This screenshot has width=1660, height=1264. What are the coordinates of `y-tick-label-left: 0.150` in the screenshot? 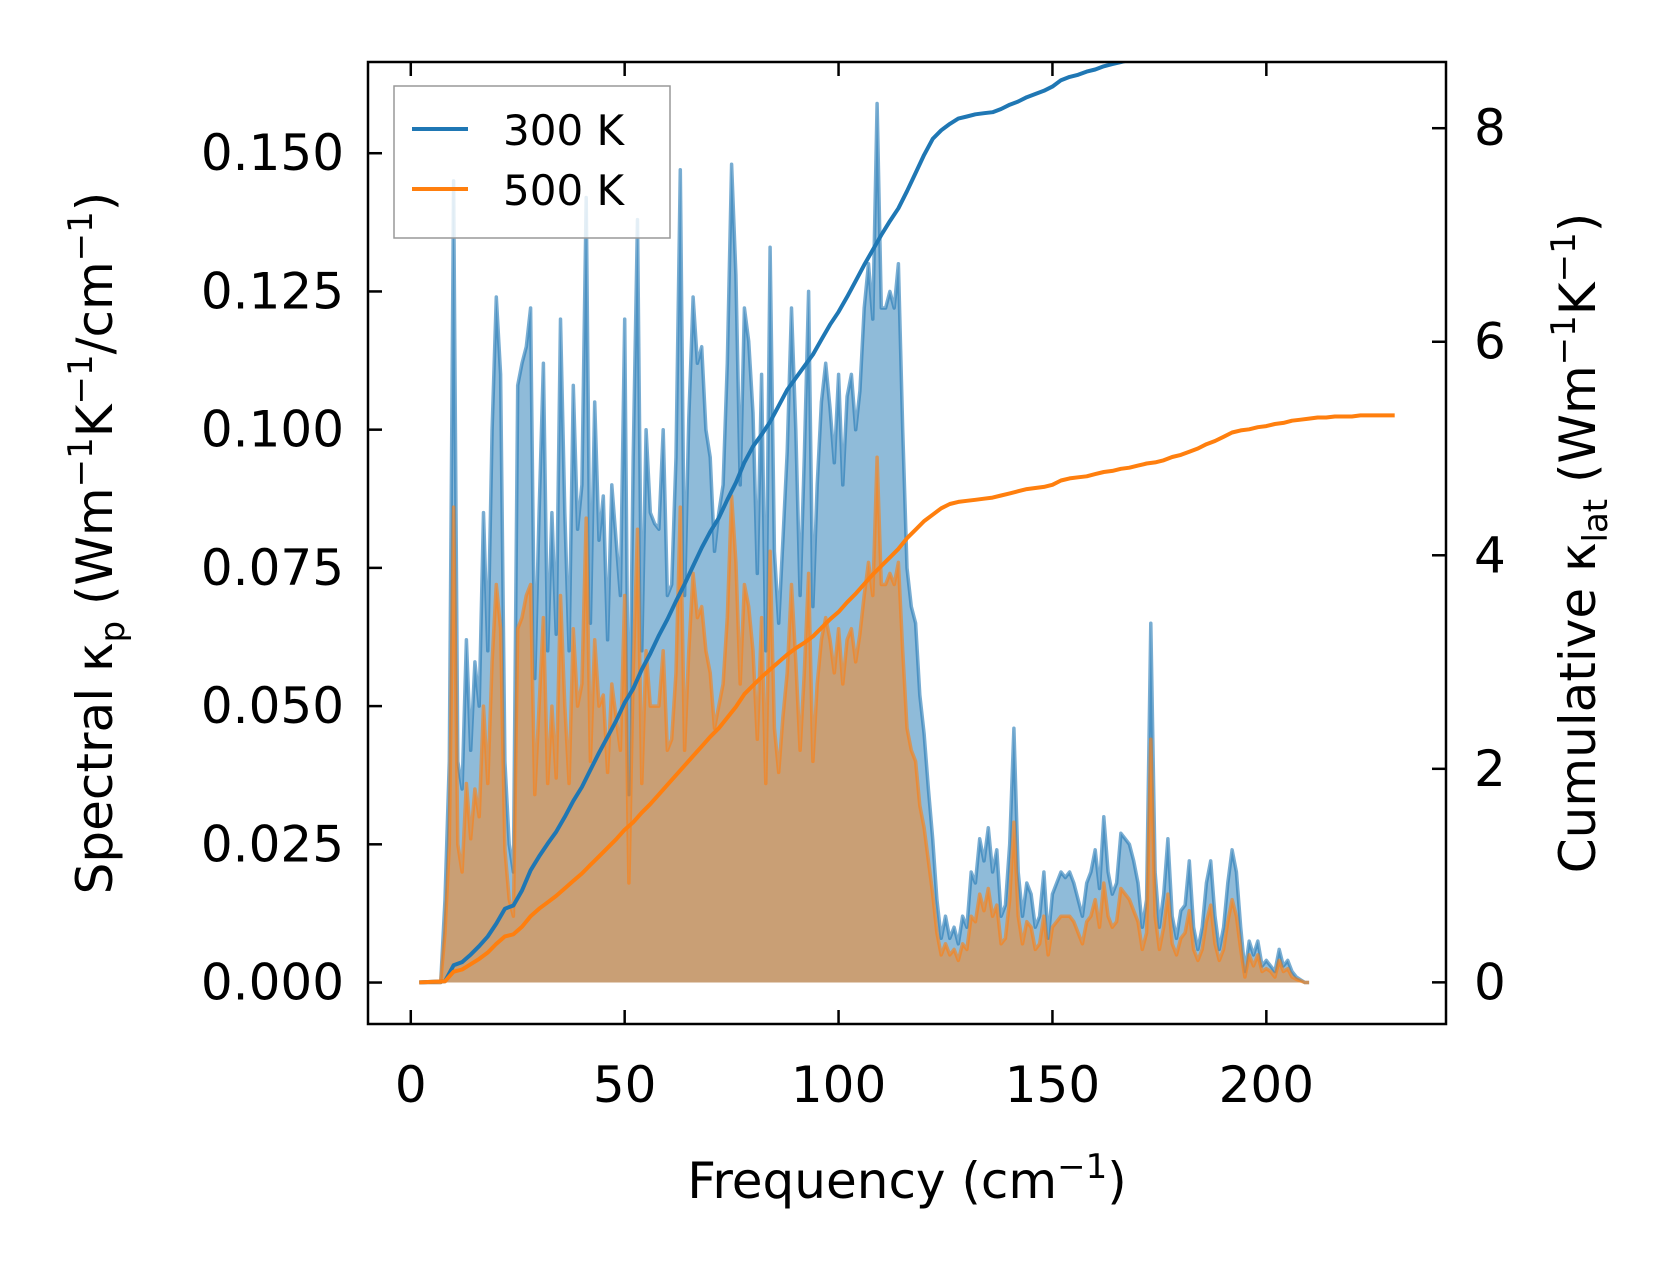 It's located at (272, 153).